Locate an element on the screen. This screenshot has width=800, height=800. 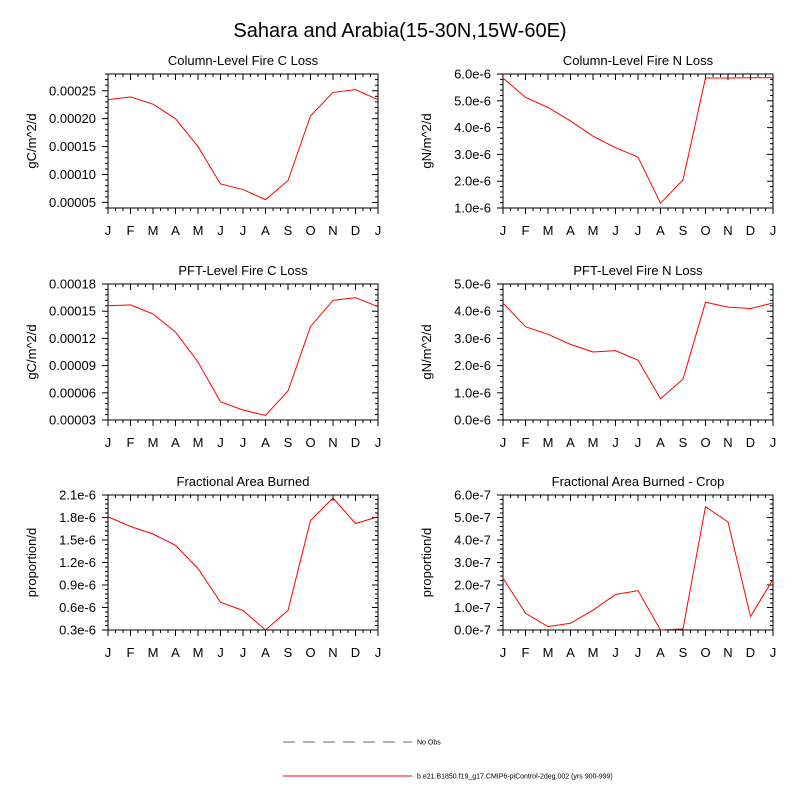
y-axis-label: proportion/d is located at coordinates (31, 562).